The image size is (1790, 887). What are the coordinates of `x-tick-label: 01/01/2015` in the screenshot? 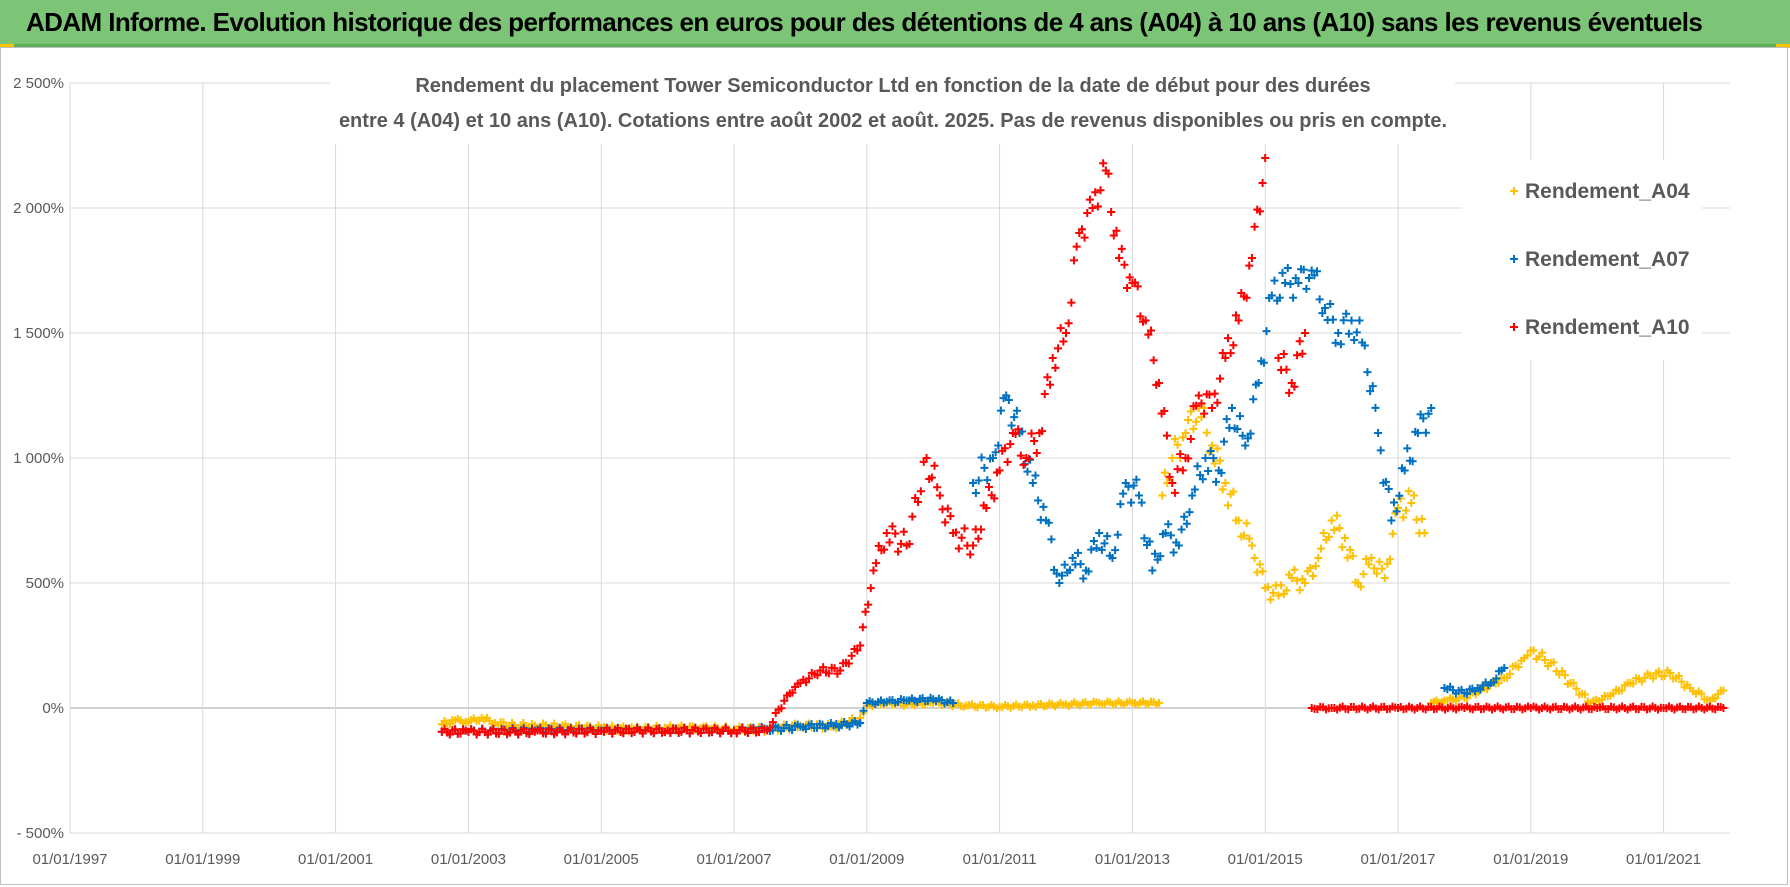 It's located at (1265, 859).